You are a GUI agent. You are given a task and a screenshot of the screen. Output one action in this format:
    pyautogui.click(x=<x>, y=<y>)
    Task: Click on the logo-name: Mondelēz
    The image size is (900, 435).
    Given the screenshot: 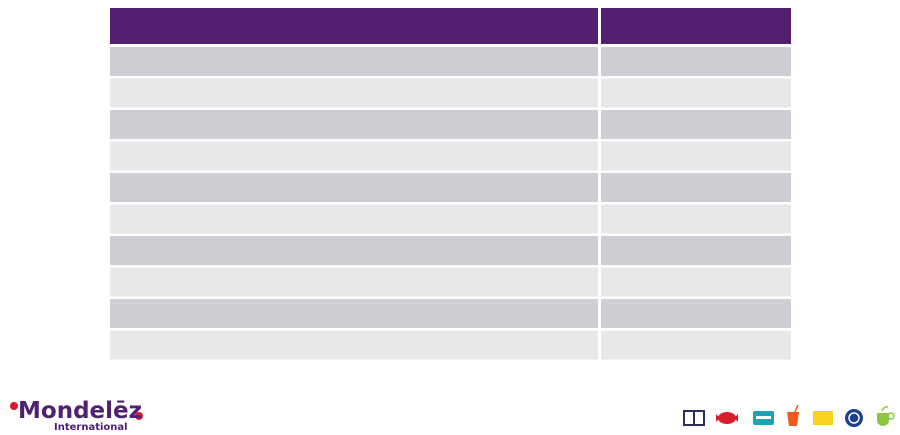 What is the action you would take?
    pyautogui.click(x=80, y=411)
    